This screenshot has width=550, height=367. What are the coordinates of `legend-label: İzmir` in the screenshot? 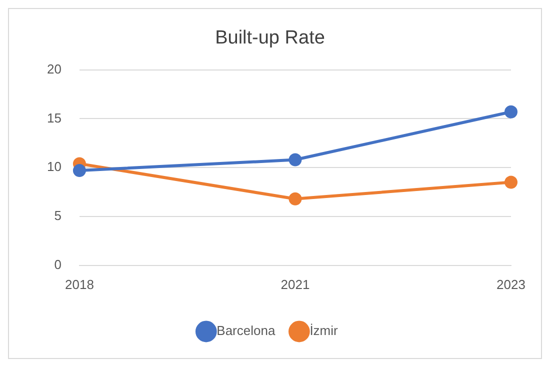 It's located at (324, 330).